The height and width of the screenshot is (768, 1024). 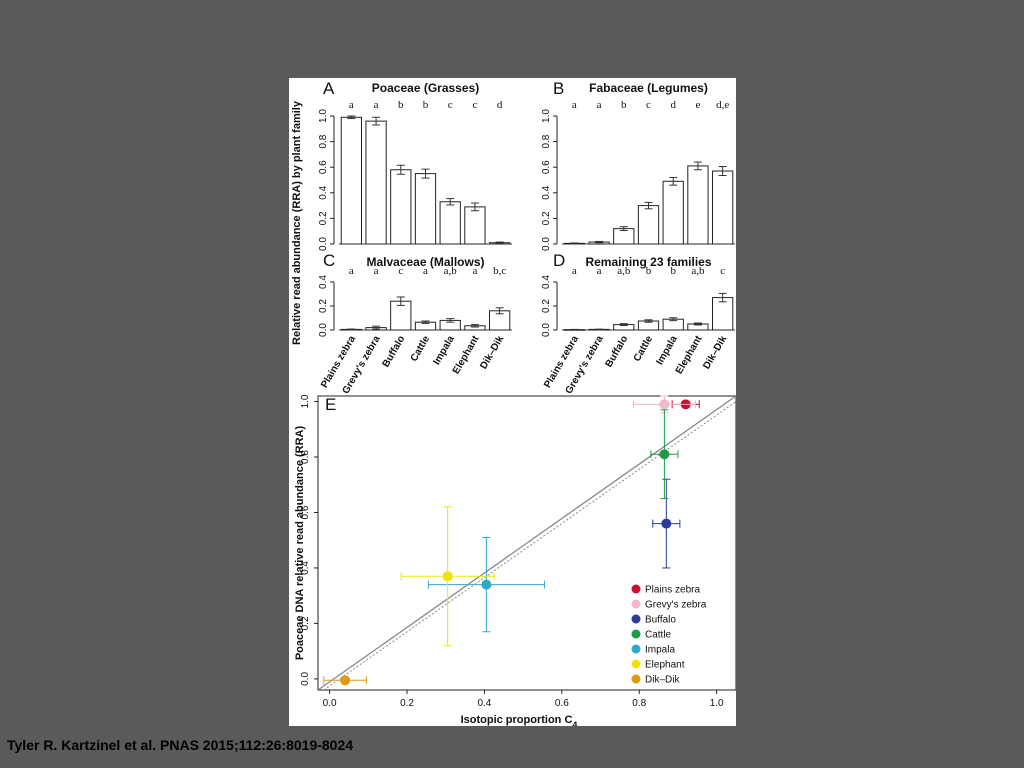 What do you see at coordinates (624, 105) in the screenshot?
I see `significance-letter-B: b` at bounding box center [624, 105].